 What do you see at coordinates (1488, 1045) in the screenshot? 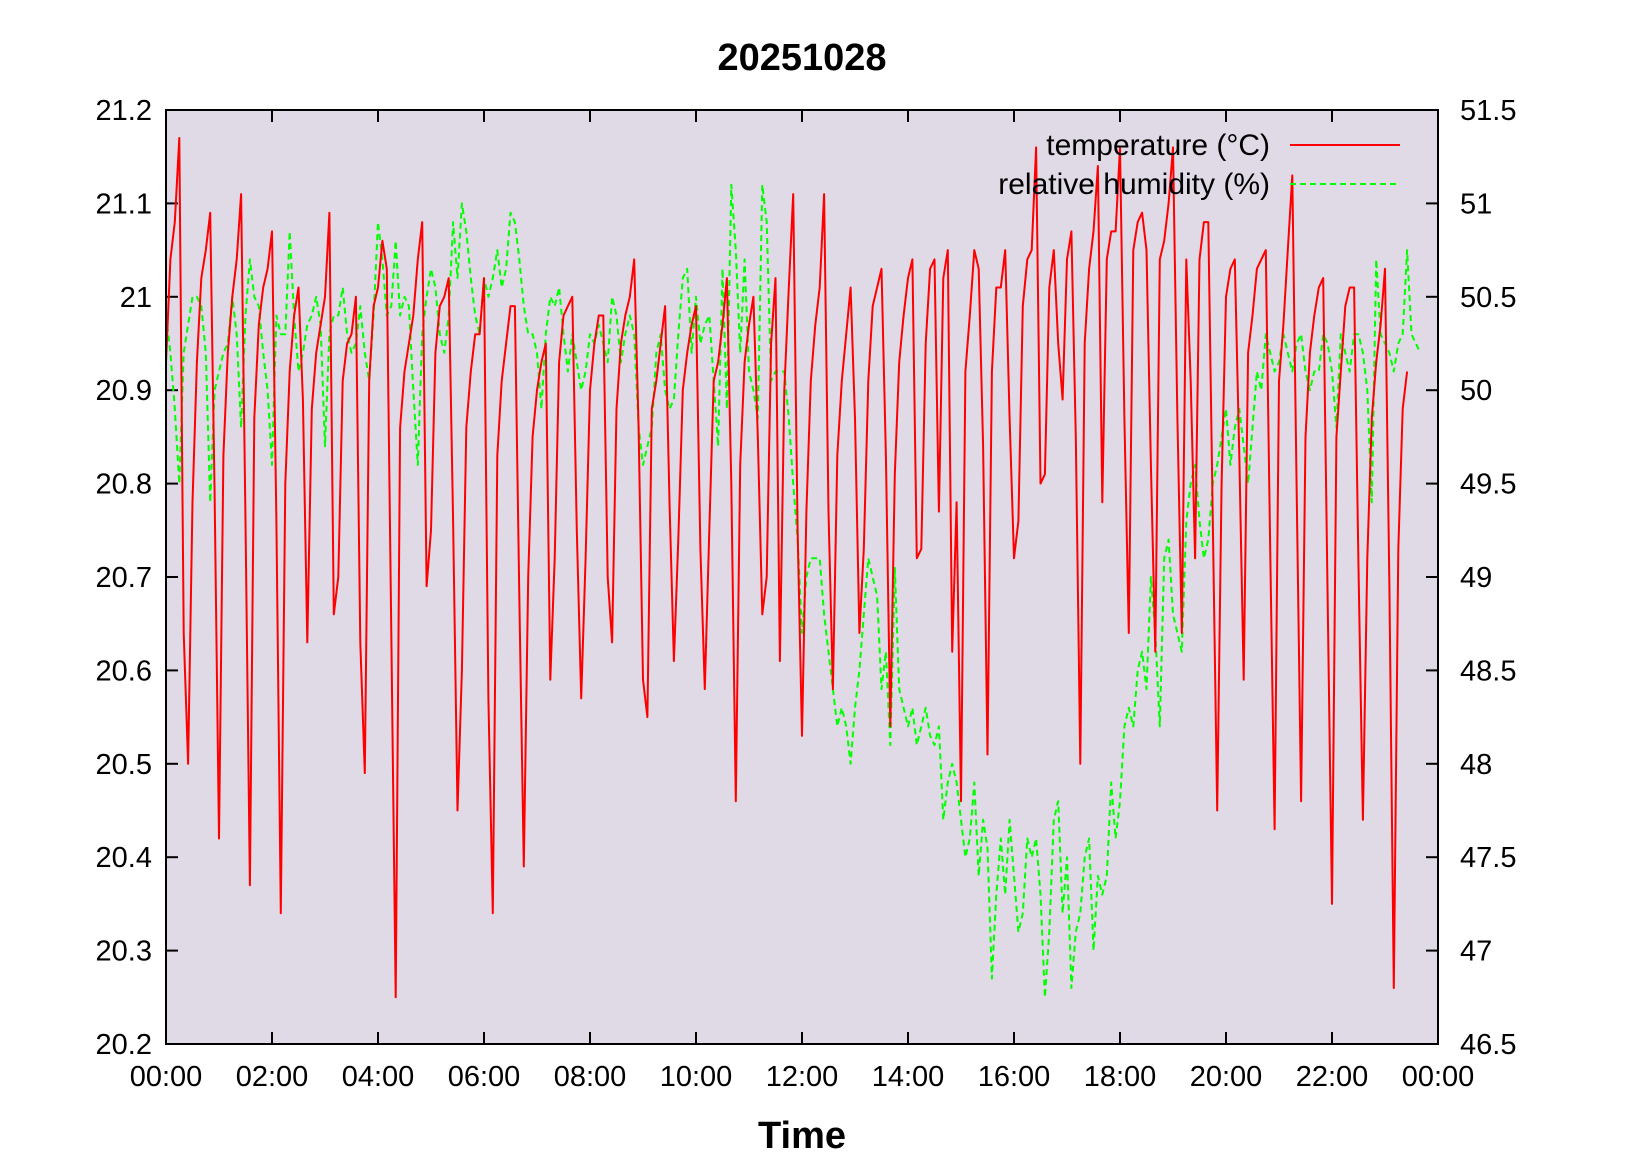
I see `y2-tick-label: 46.5` at bounding box center [1488, 1045].